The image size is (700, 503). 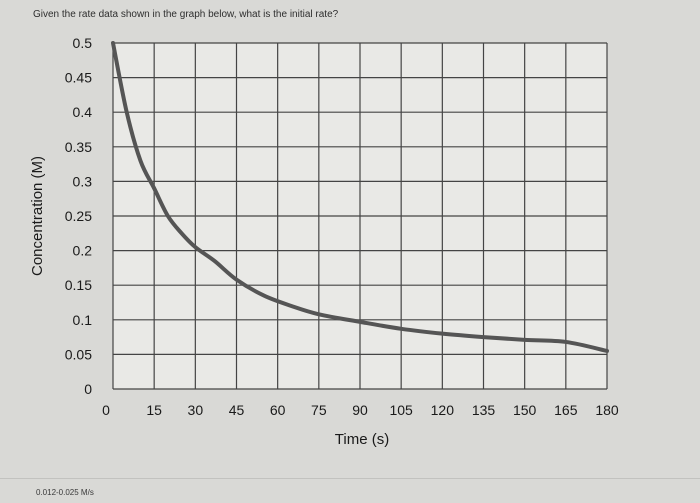 What do you see at coordinates (83, 43) in the screenshot?
I see `y-tick-label: 0.5` at bounding box center [83, 43].